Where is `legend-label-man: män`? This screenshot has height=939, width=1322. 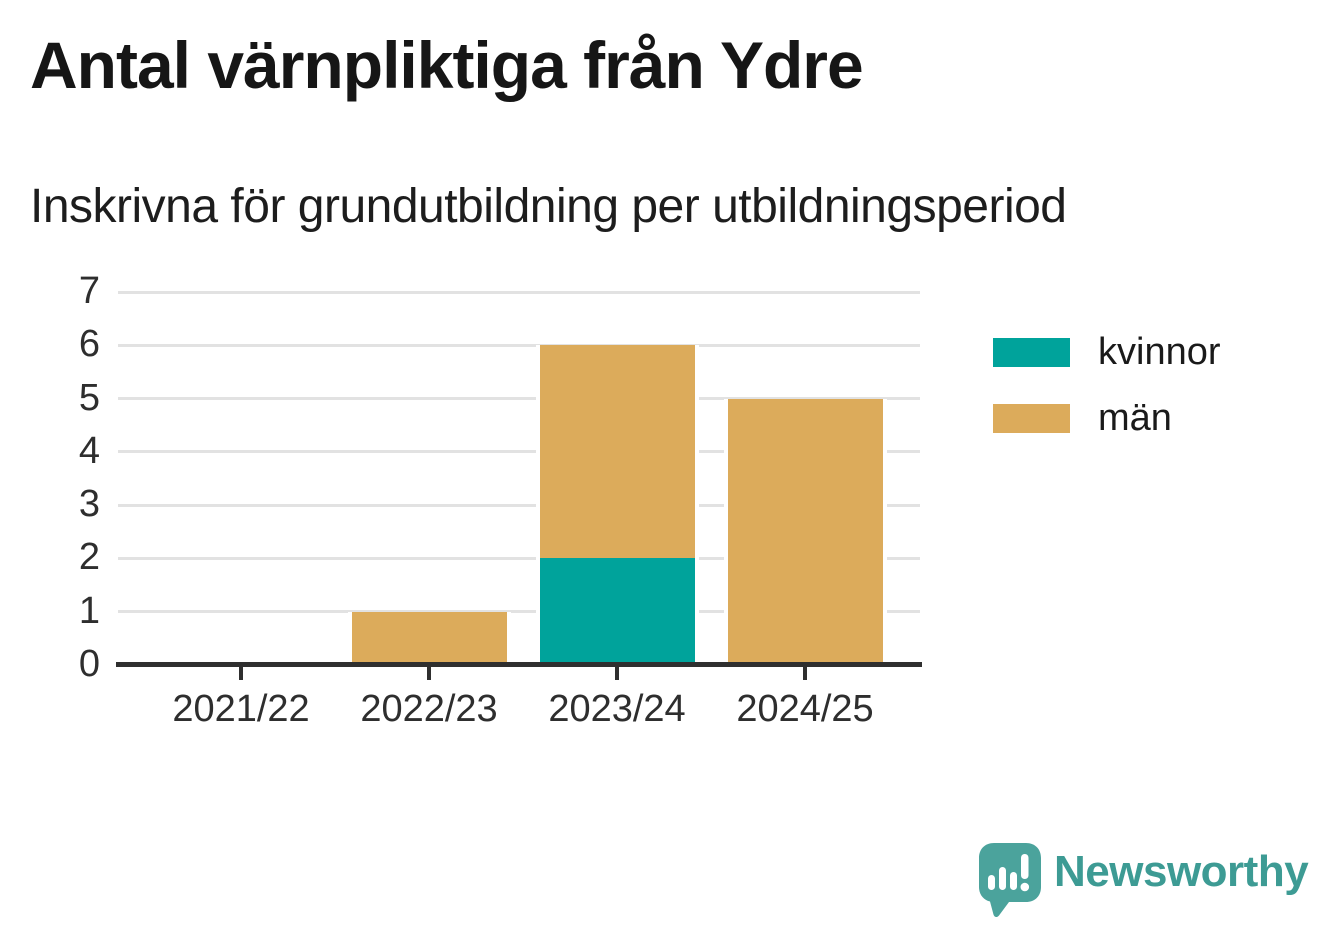 legend-label-man: män is located at coordinates (1135, 418).